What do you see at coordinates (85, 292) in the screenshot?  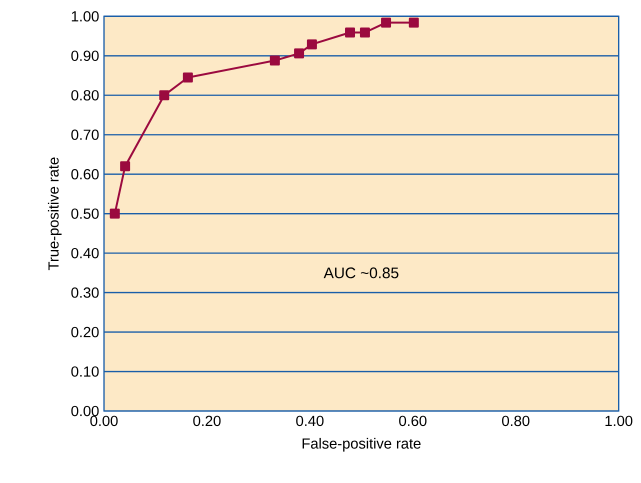 I see `y-tick-label: 0.30` at bounding box center [85, 292].